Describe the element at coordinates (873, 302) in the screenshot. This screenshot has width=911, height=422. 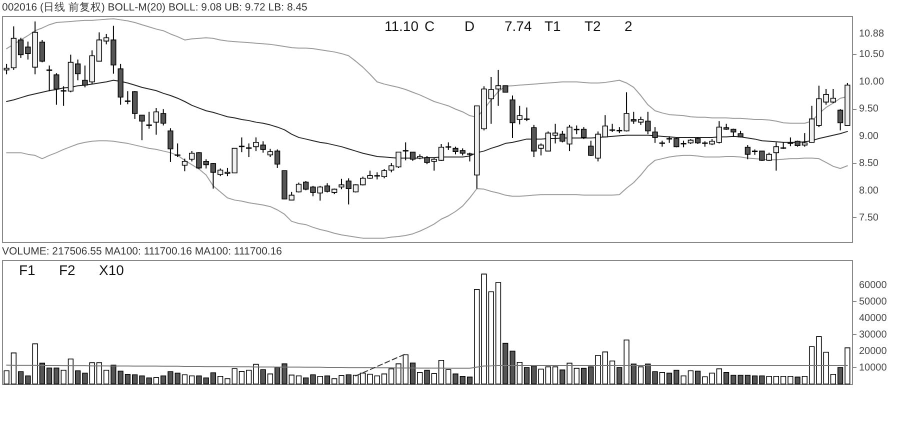
I see `y-tick-label: 50000` at that location.